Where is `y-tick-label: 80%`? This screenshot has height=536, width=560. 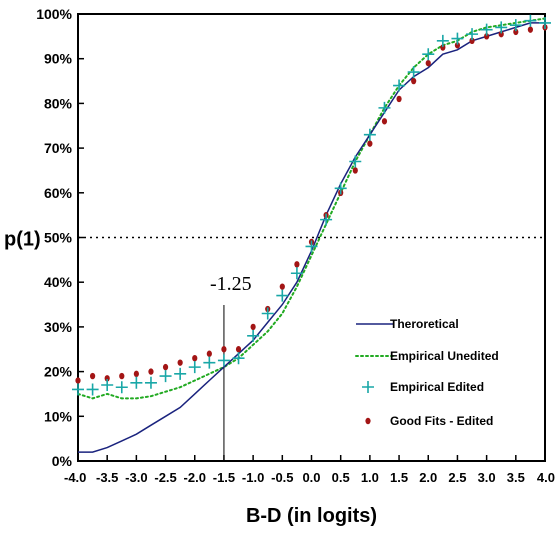
y-tick-label: 80% is located at coordinates (58, 103).